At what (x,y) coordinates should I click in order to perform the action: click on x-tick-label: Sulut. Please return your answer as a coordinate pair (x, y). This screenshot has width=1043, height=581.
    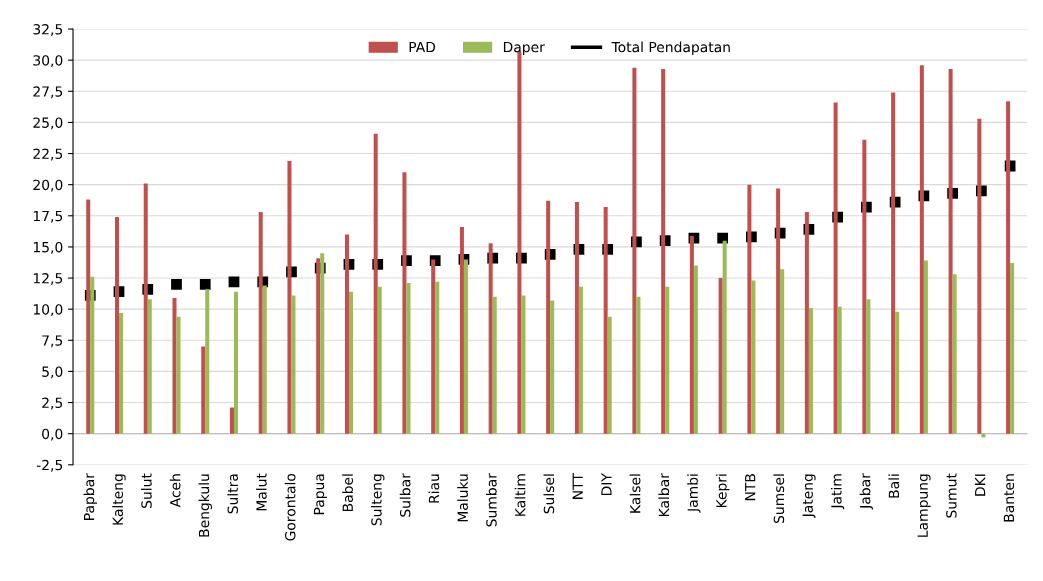
    Looking at the image, I should click on (146, 490).